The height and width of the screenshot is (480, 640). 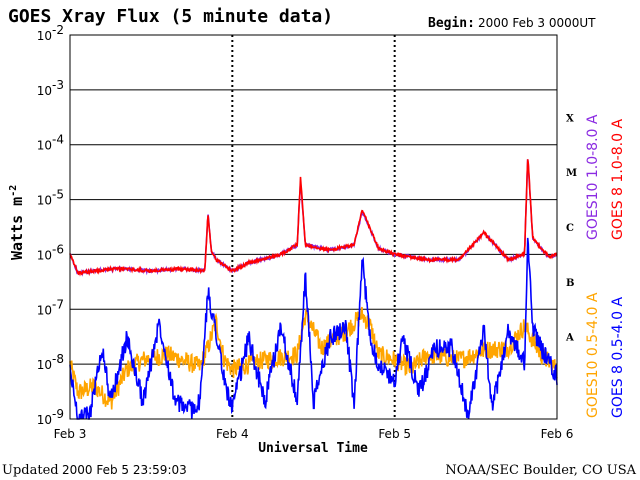 What do you see at coordinates (557, 434) in the screenshot?
I see `x-tick-label: Feb 6` at bounding box center [557, 434].